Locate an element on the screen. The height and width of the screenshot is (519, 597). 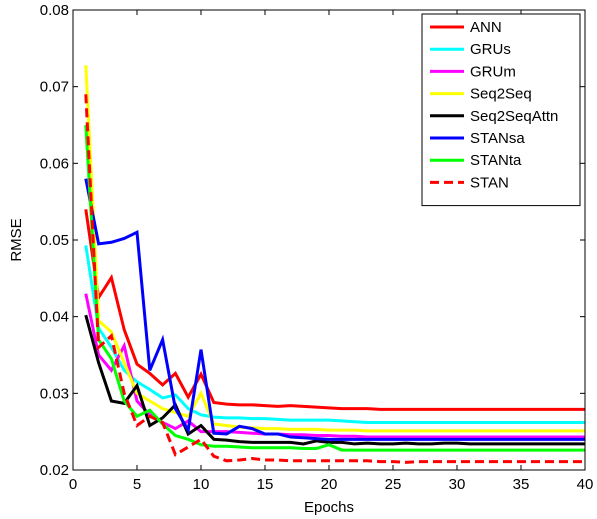
y-axis-label: RMSE is located at coordinates (16, 239).